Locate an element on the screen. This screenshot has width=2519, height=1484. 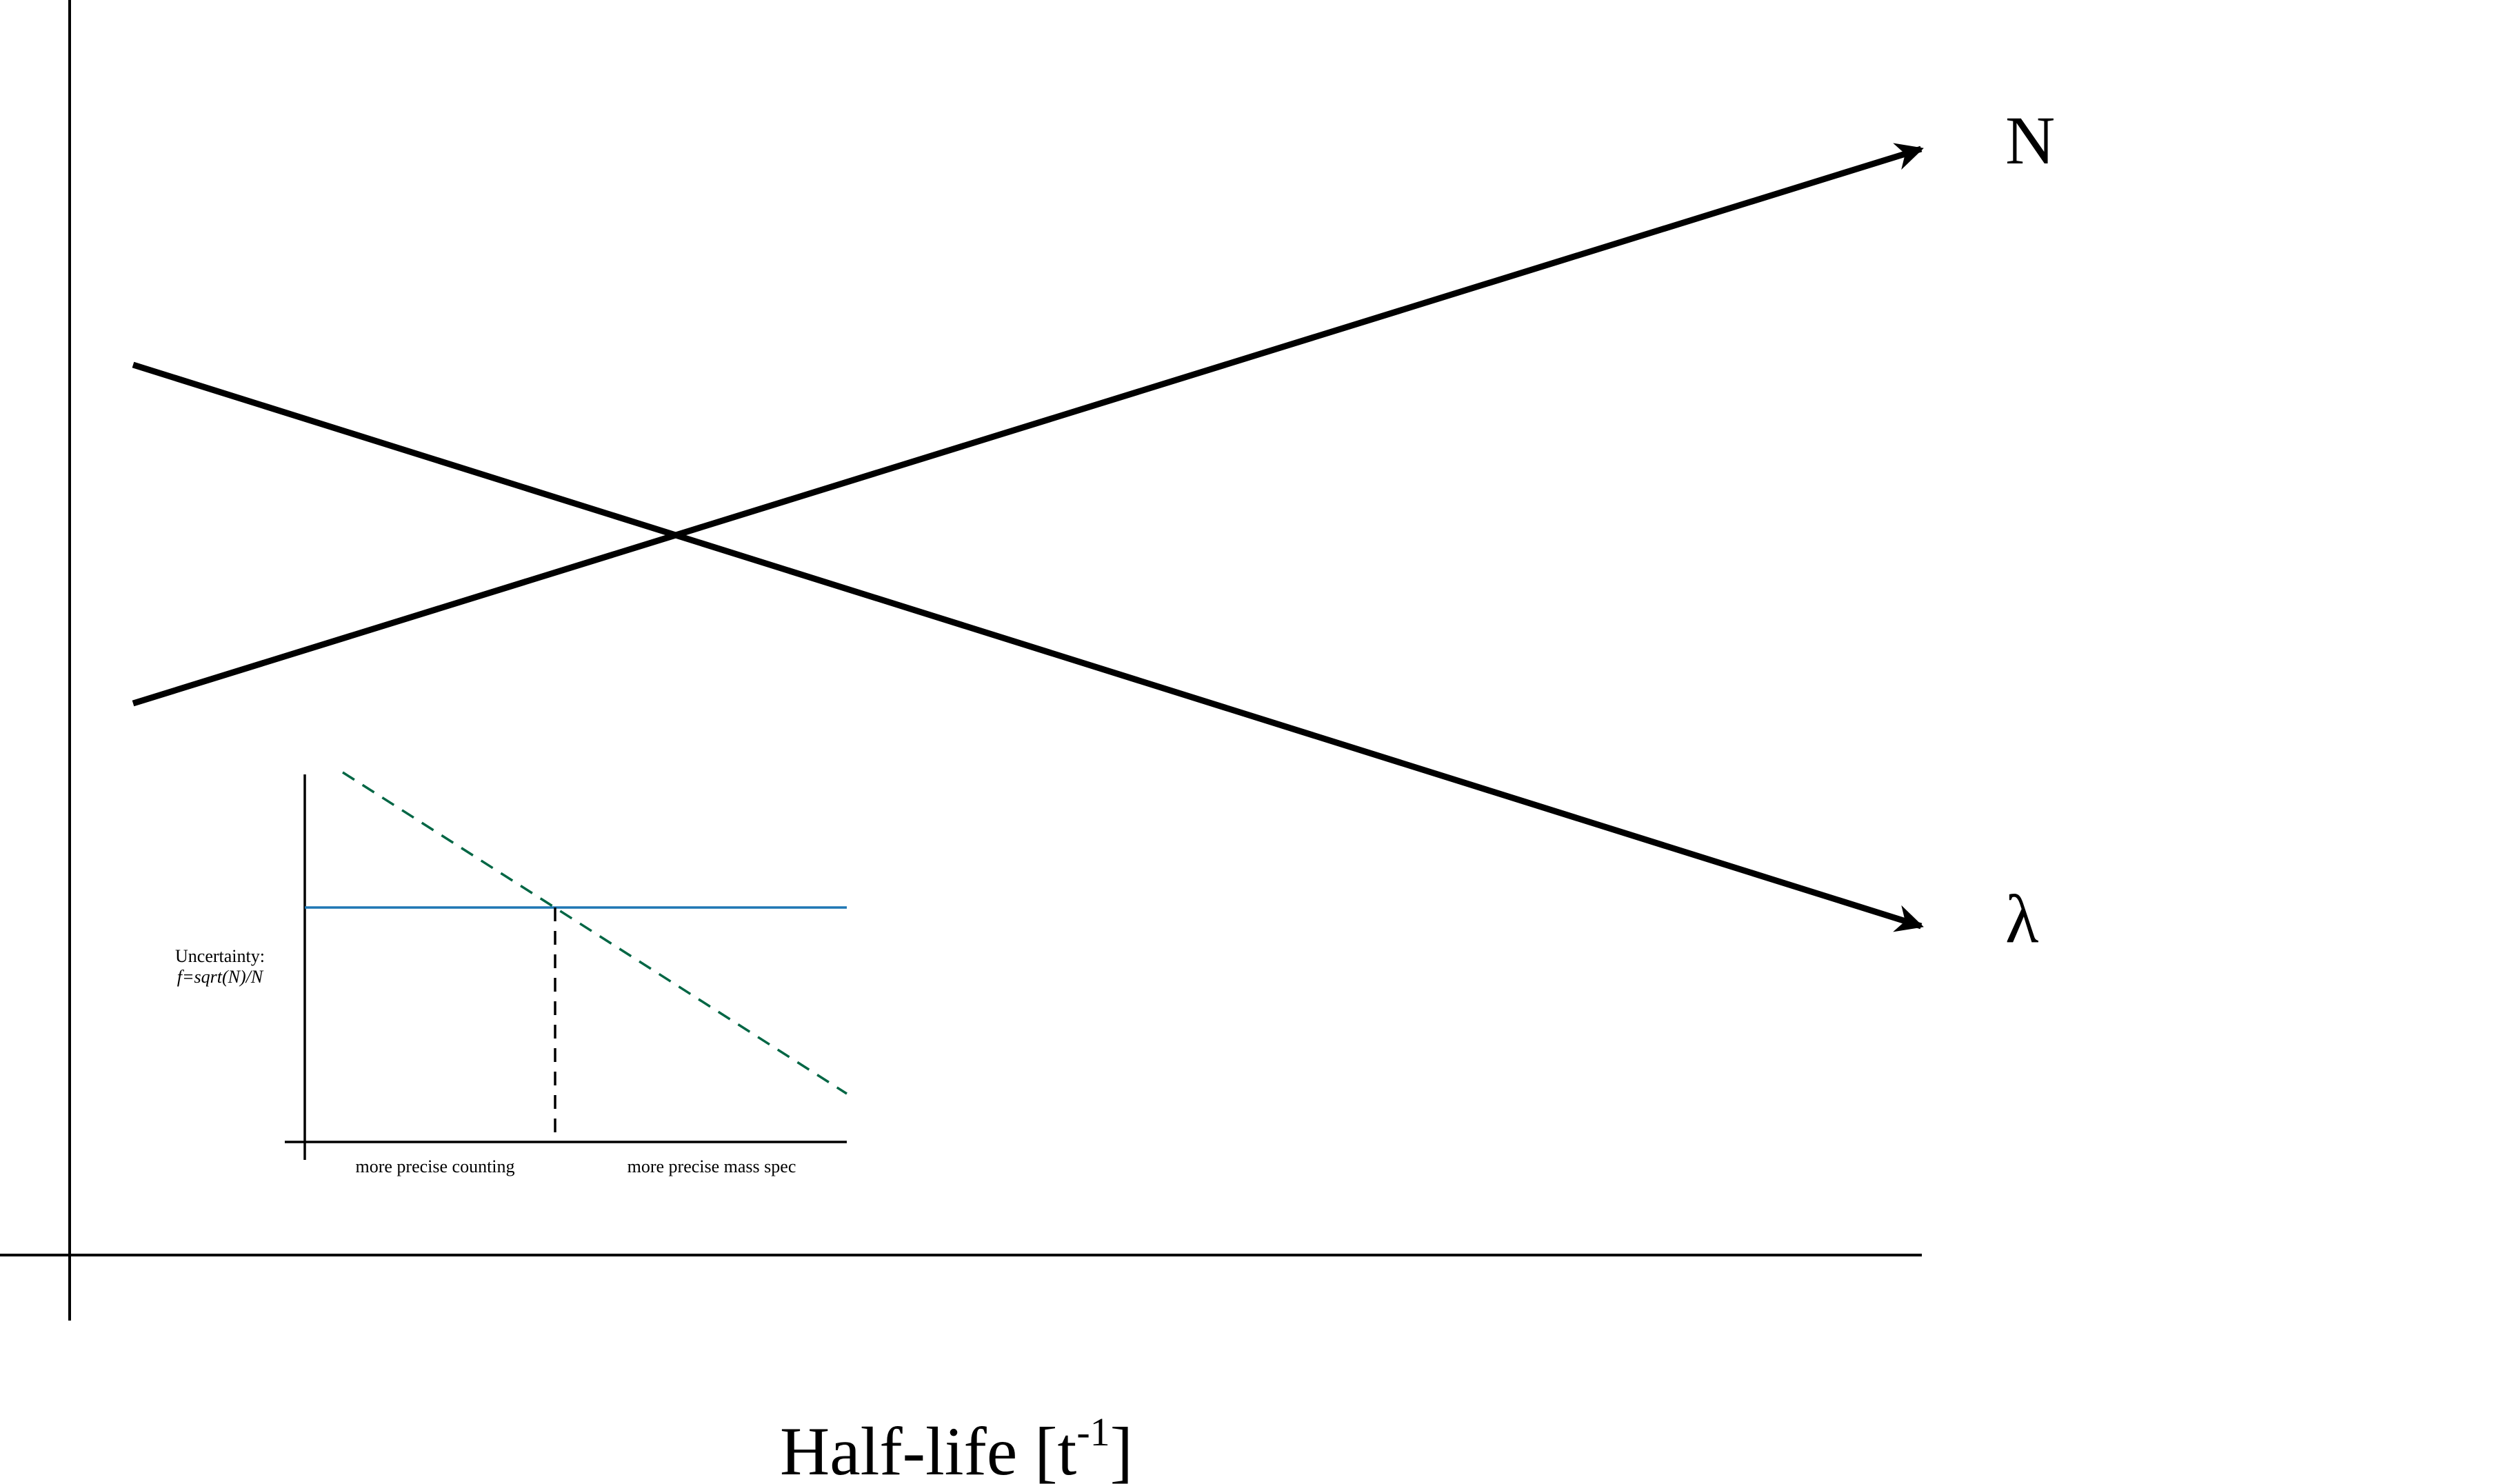
inset-y-label-line1: Uncertainty: is located at coordinates (220, 956).